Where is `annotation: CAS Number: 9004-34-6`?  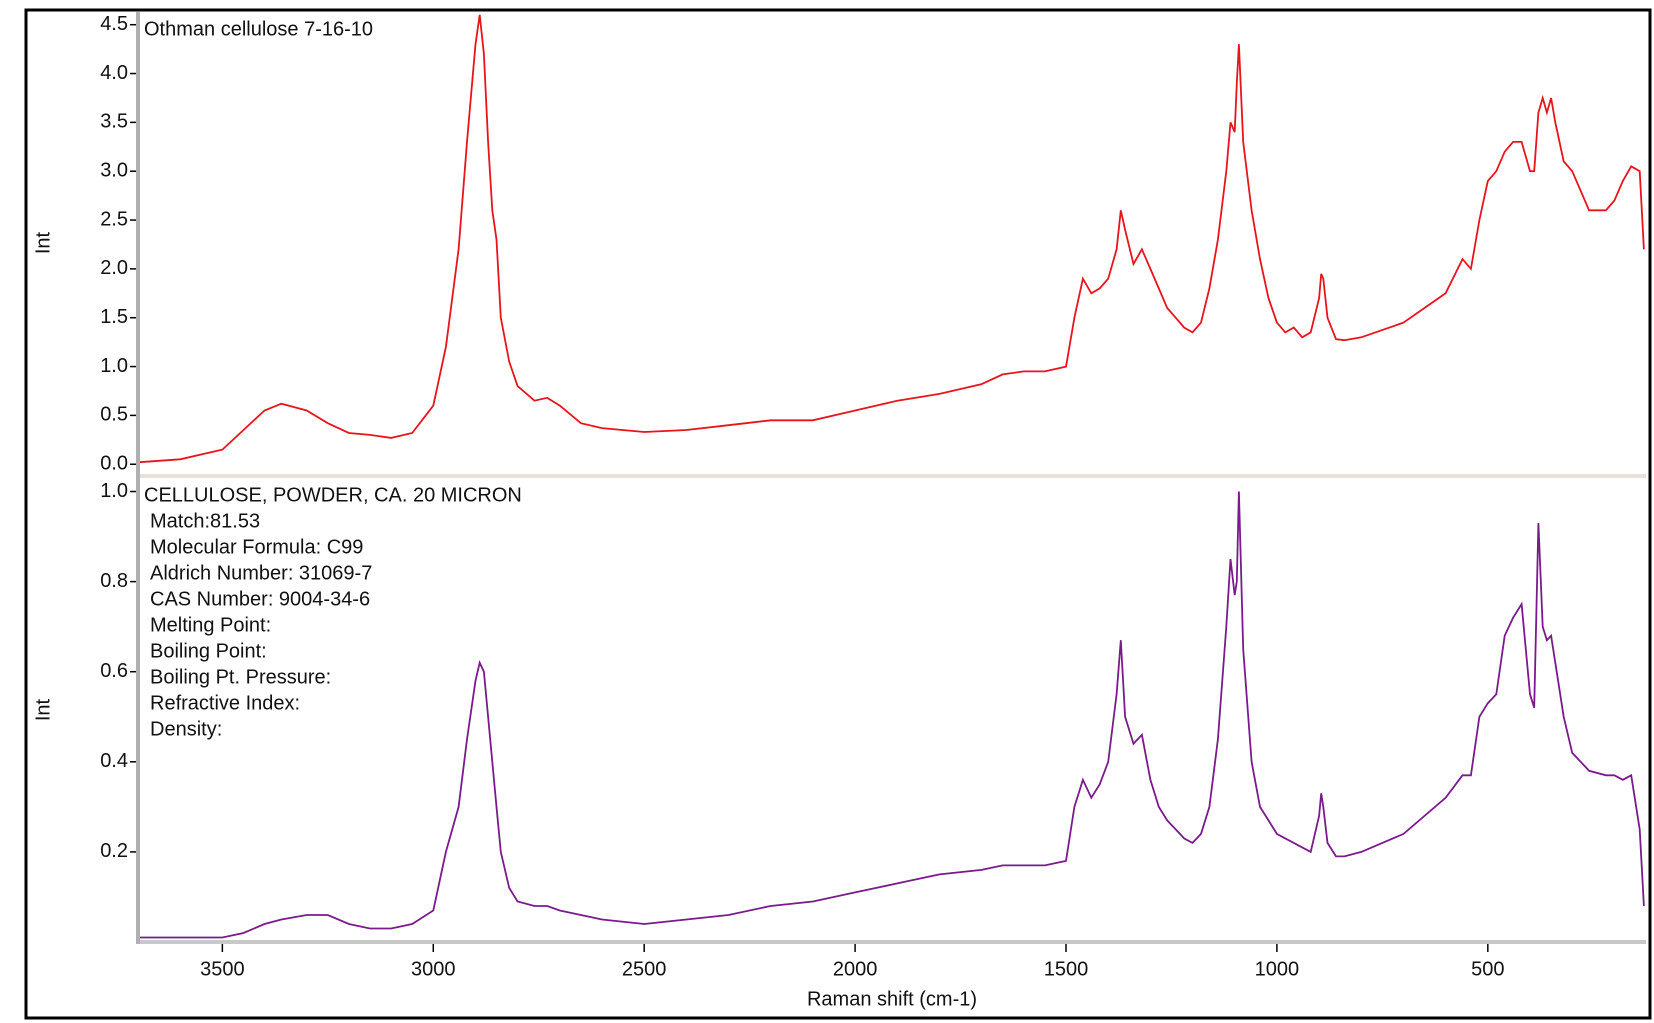
annotation: CAS Number: 9004-34-6 is located at coordinates (260, 599).